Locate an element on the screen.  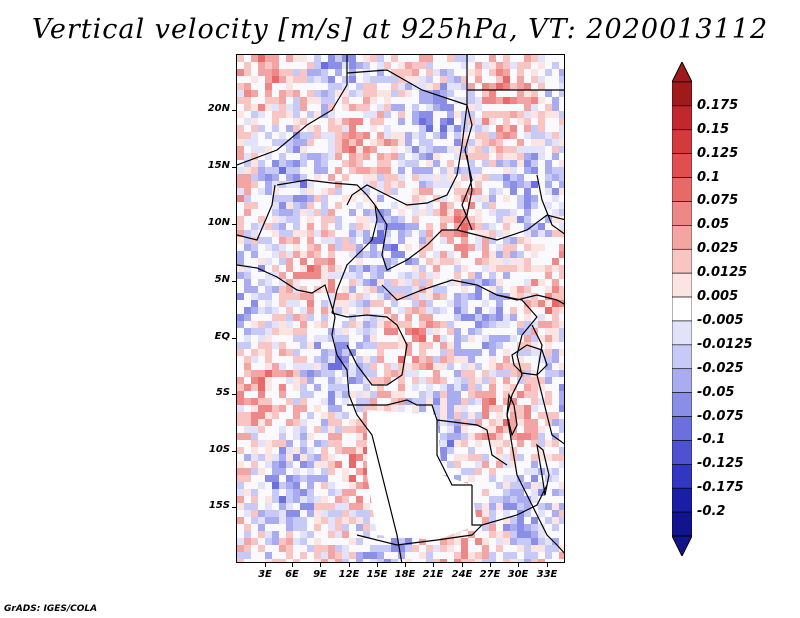
border-libya-niger is located at coordinates (407, 80).